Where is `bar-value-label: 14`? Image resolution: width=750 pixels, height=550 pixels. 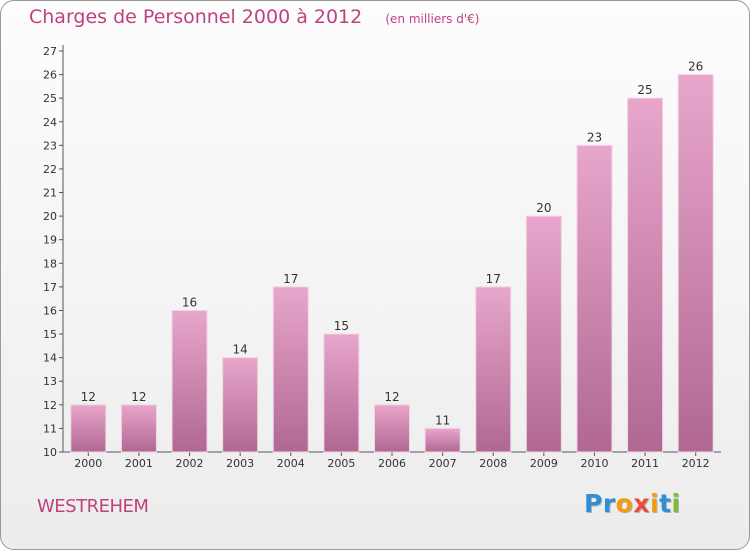 bar-value-label: 14 is located at coordinates (240, 350).